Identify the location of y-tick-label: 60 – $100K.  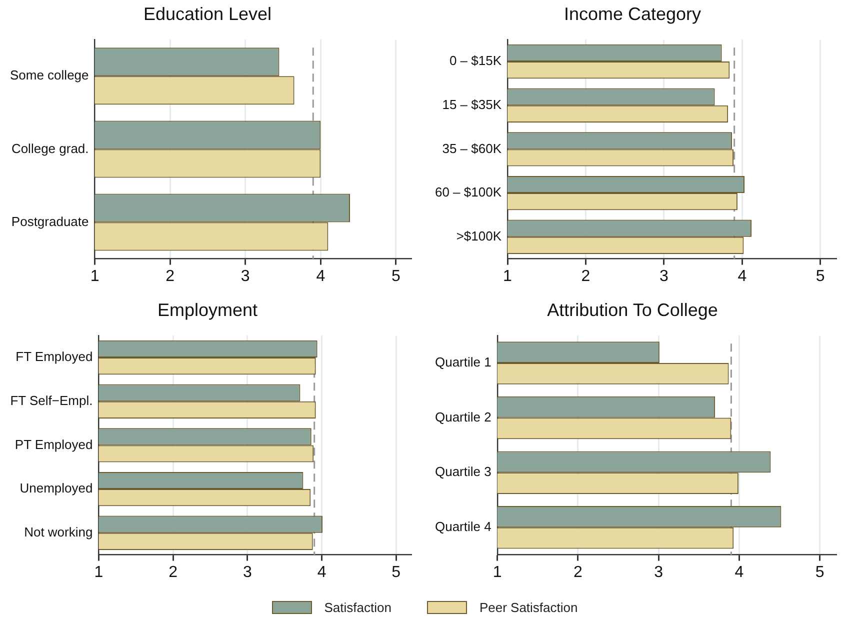
(468, 192).